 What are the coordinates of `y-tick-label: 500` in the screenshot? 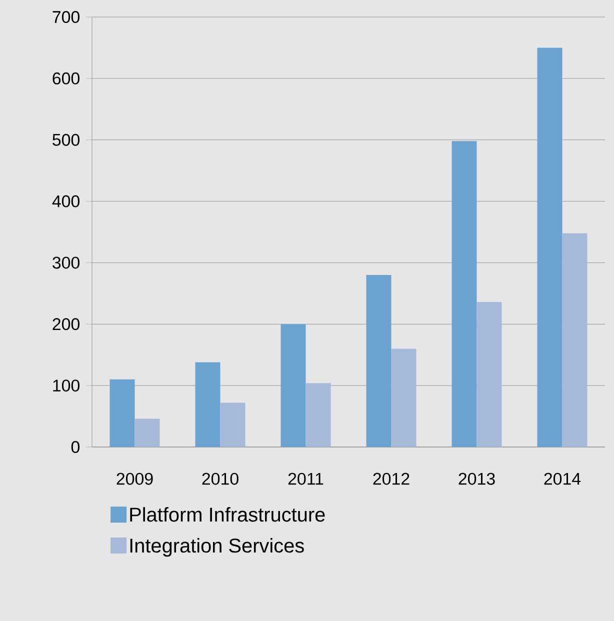 It's located at (66, 140).